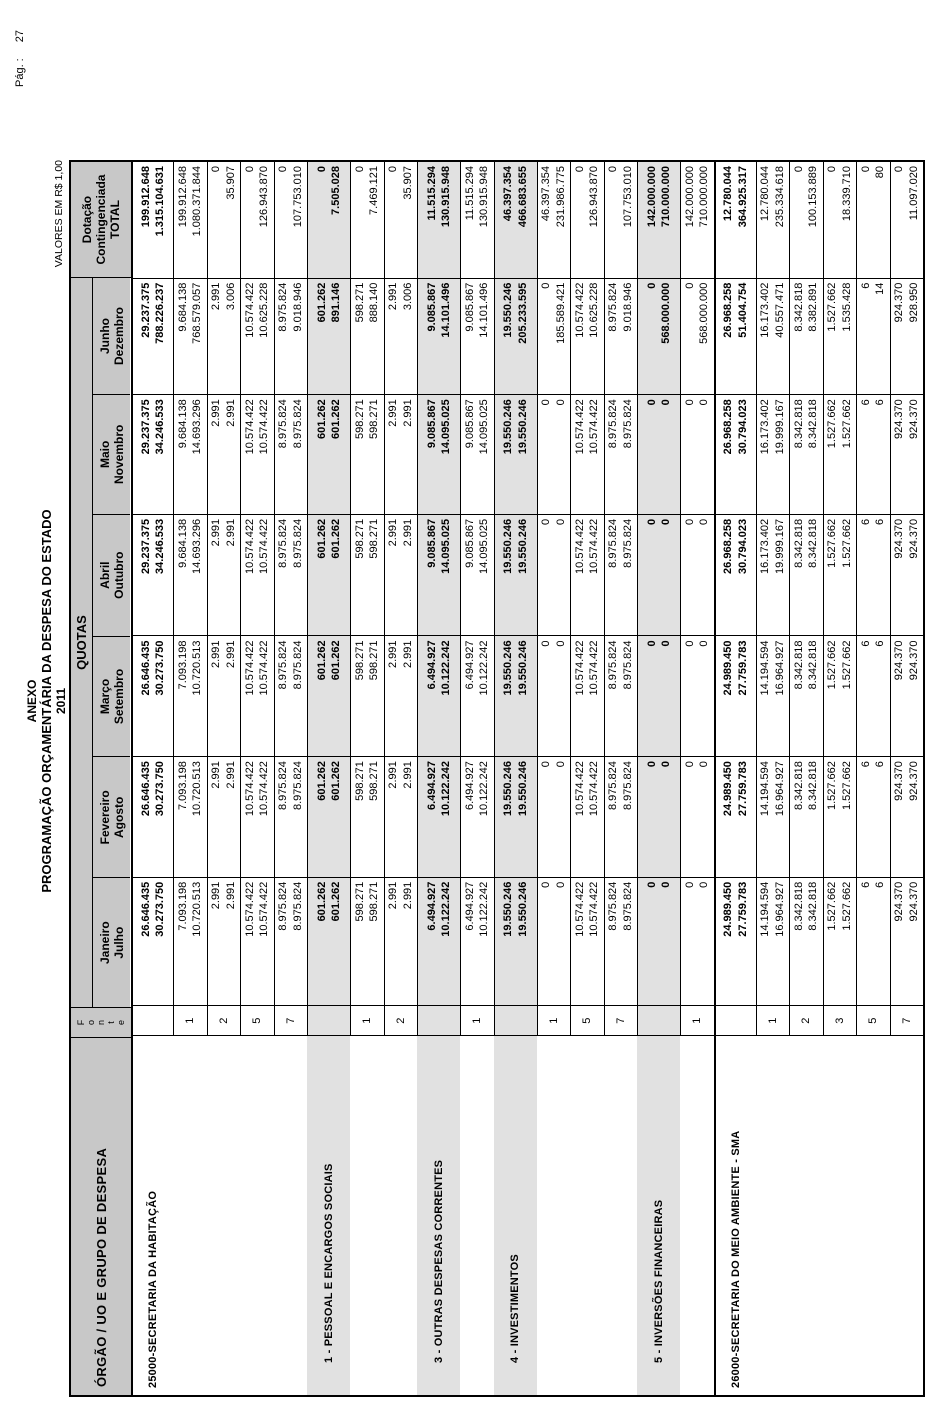 Image resolution: width=929 pixels, height=1402 pixels. Describe the element at coordinates (620, 220) in the screenshot. I see `value-cell: 0 107.753.010` at that location.